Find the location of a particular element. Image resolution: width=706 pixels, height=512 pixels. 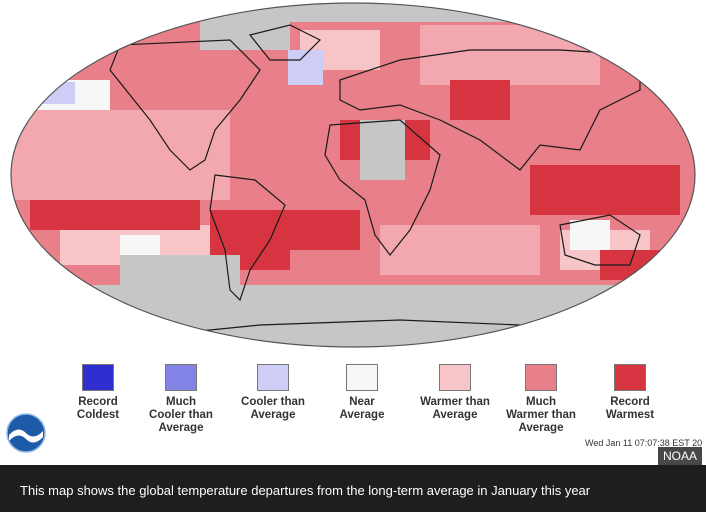

legend-label: Record Coldest is located at coordinates (98, 408).